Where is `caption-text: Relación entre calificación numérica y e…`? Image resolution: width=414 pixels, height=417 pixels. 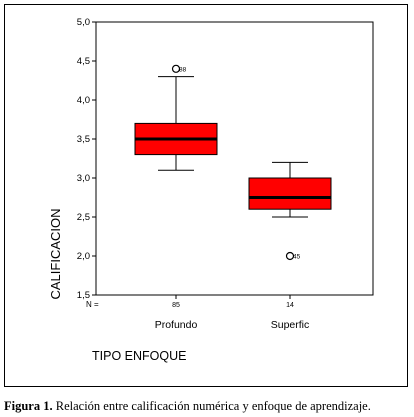
caption-text: Relación entre calificación numérica y e… is located at coordinates (211, 406).